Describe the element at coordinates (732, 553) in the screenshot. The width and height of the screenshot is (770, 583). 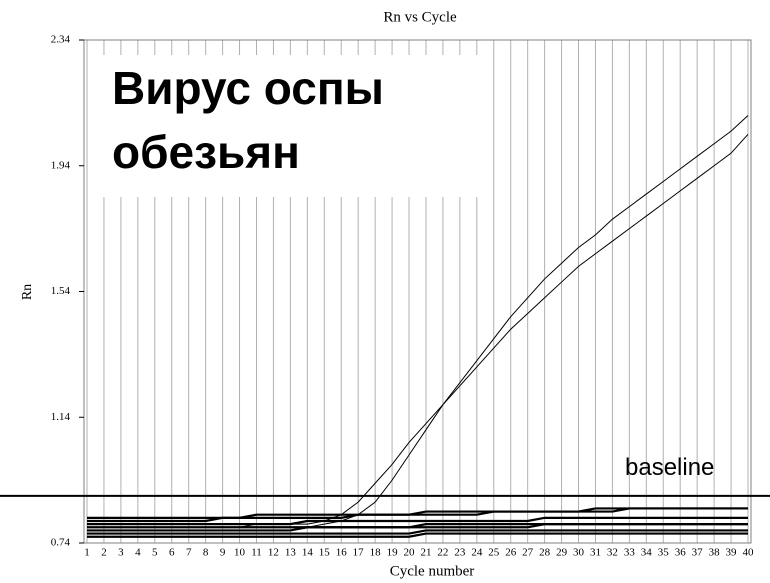
I see `x-tick-label: 39` at that location.